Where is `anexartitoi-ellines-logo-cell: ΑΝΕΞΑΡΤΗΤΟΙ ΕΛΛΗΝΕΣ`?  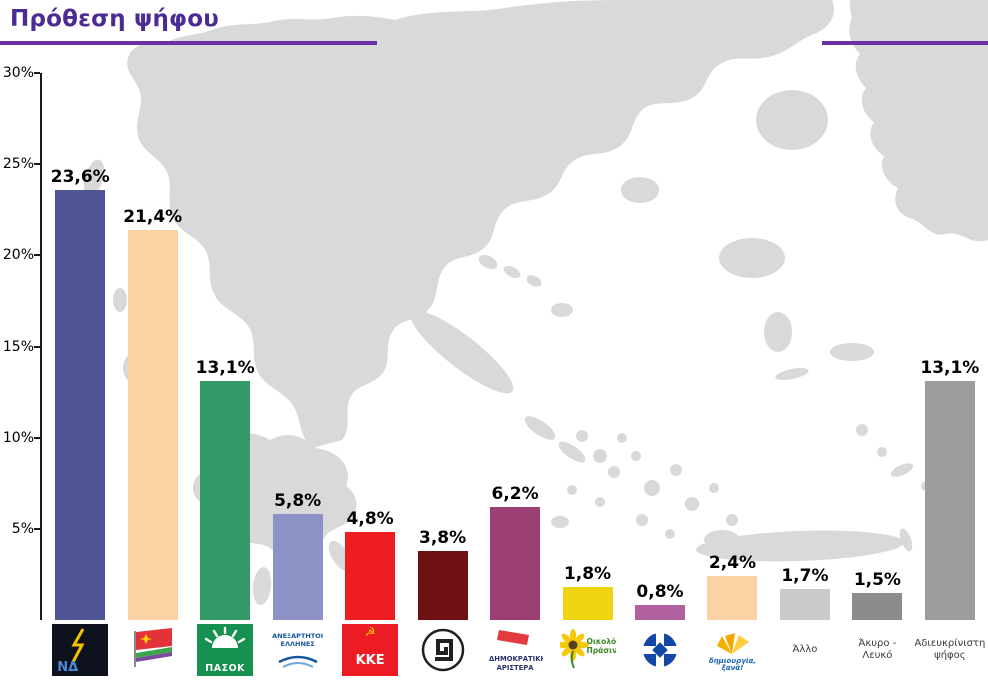
anexartitoi-ellines-logo-cell: ΑΝΕΞΑΡΤΗΤΟΙ ΕΛΛΗΝΕΣ is located at coordinates (297, 650).